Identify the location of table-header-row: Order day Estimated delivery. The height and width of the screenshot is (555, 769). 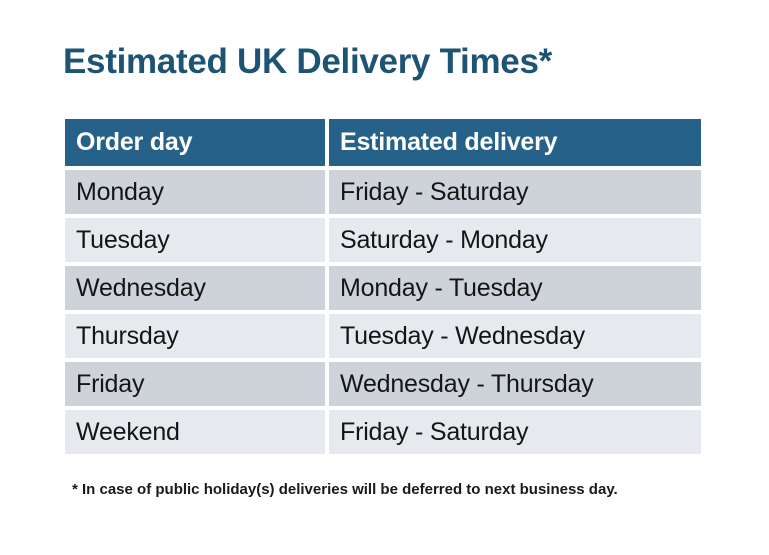
(383, 142).